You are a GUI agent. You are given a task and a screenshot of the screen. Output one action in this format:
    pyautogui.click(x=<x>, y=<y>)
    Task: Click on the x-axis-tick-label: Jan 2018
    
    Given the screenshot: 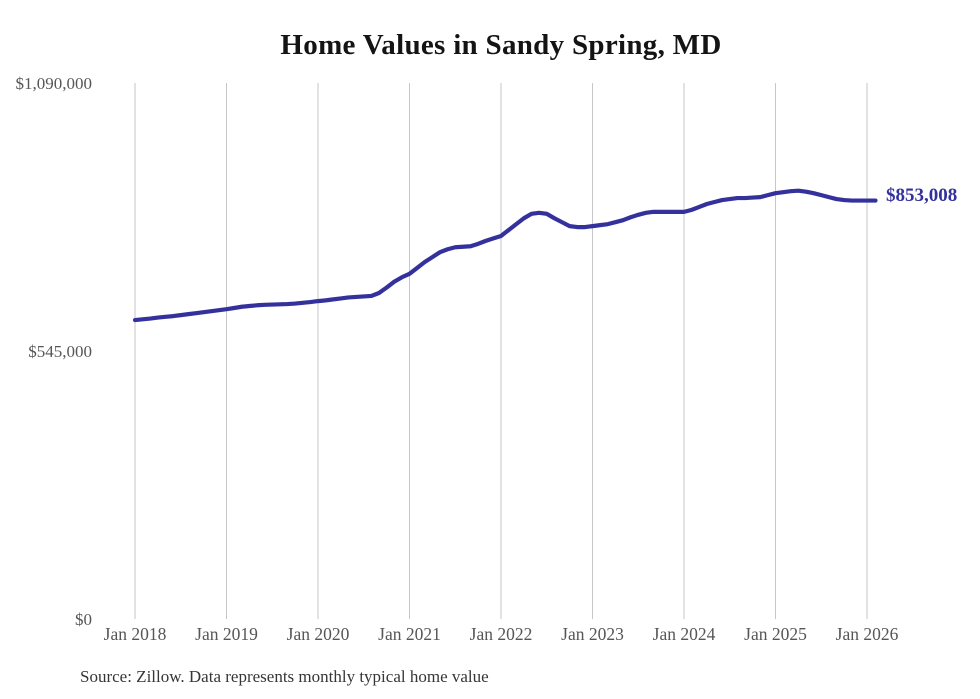 What is the action you would take?
    pyautogui.click(x=135, y=634)
    